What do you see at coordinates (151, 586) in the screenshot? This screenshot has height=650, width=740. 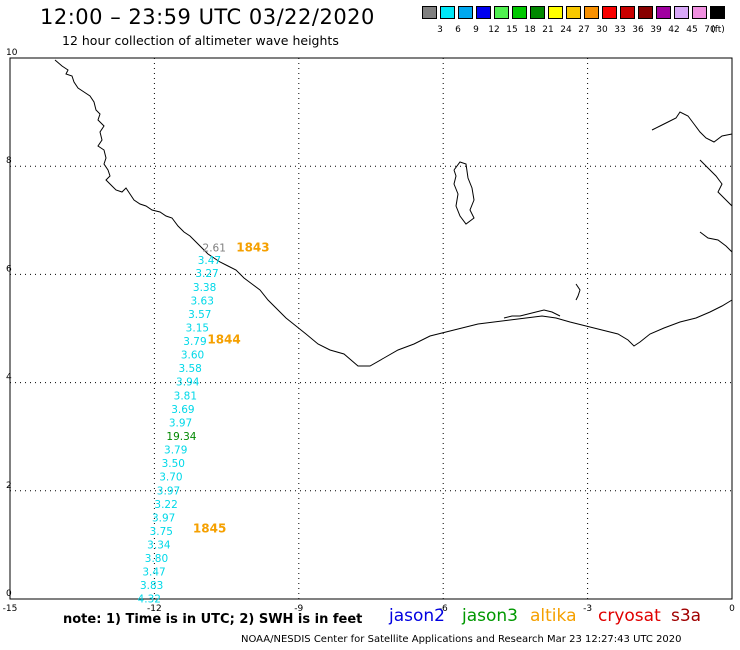 I see `swh-reading: 3.83` at bounding box center [151, 586].